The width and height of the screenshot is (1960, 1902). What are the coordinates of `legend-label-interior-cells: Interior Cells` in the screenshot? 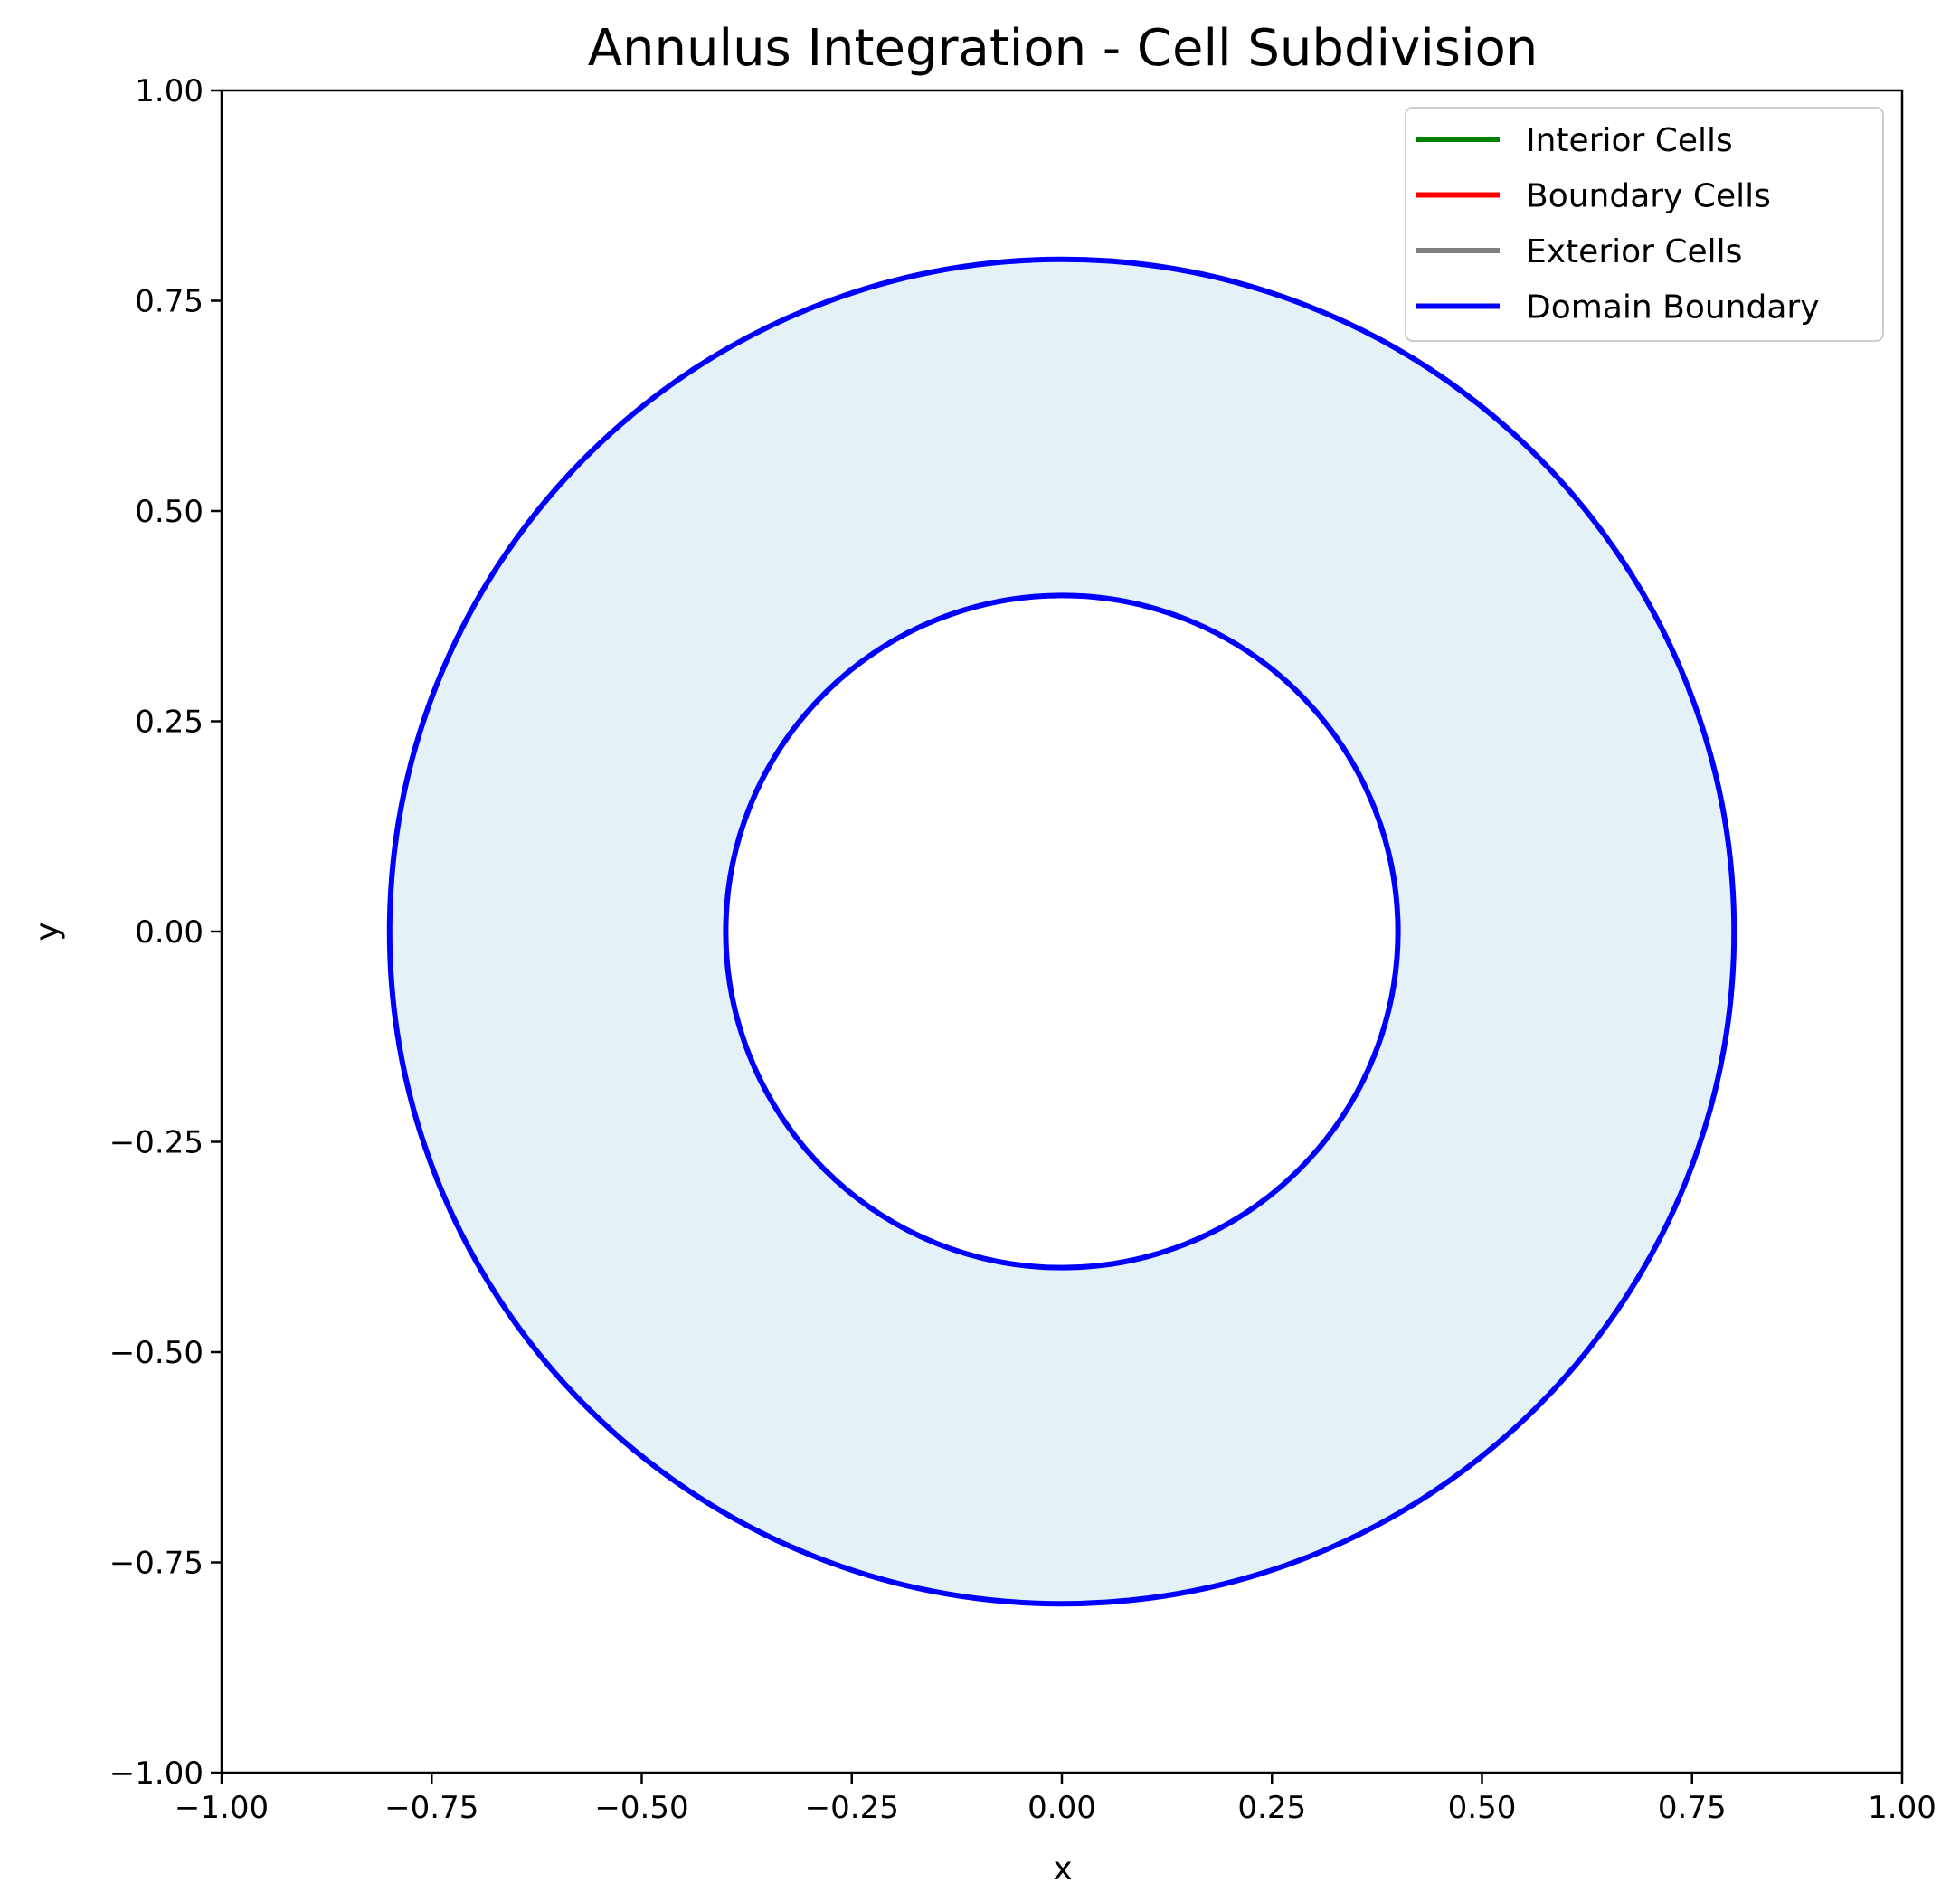 It's located at (1630, 140).